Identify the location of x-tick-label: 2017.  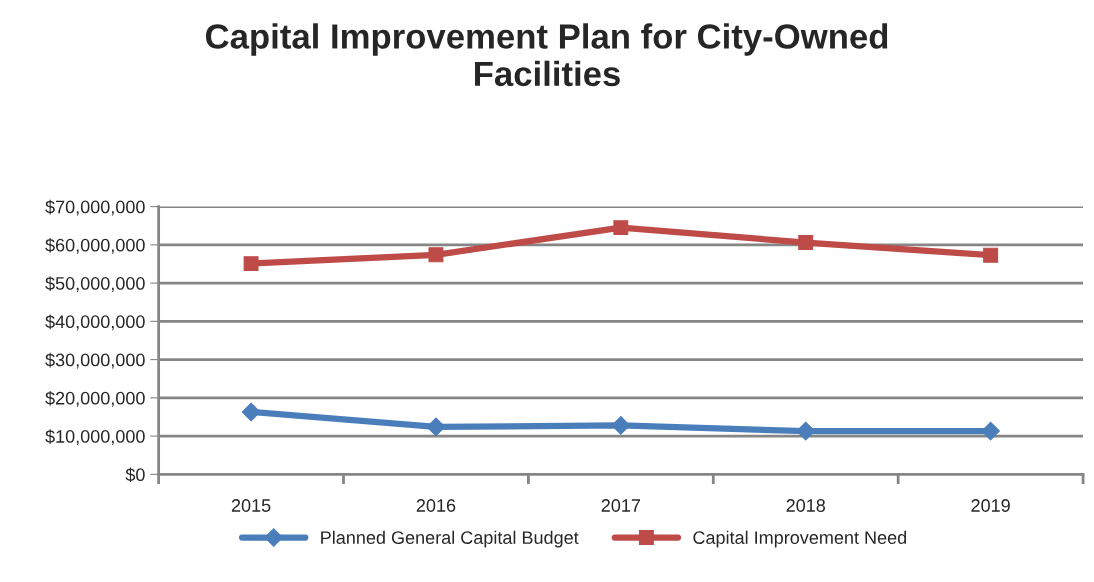
(621, 505).